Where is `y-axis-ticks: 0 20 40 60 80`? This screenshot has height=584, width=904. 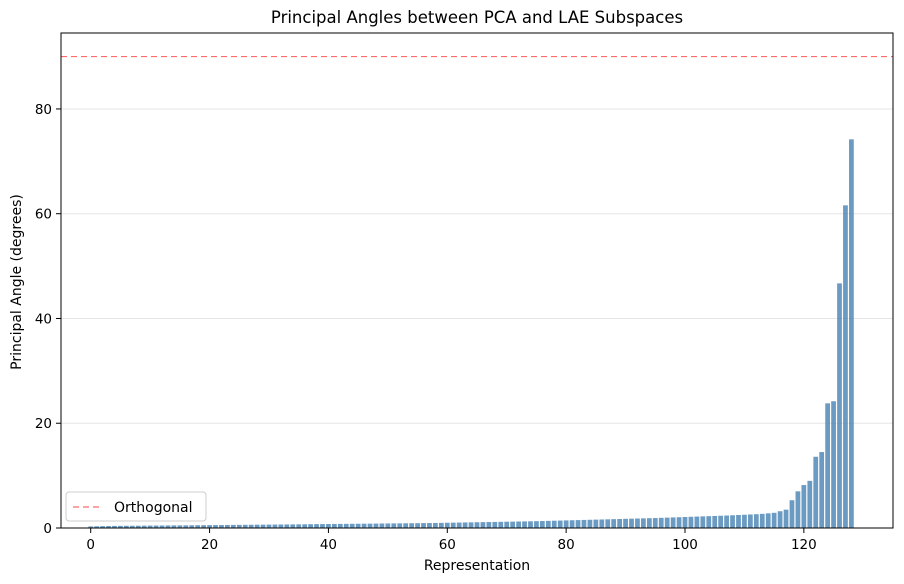 y-axis-ticks: 0 20 40 60 80 is located at coordinates (48, 319).